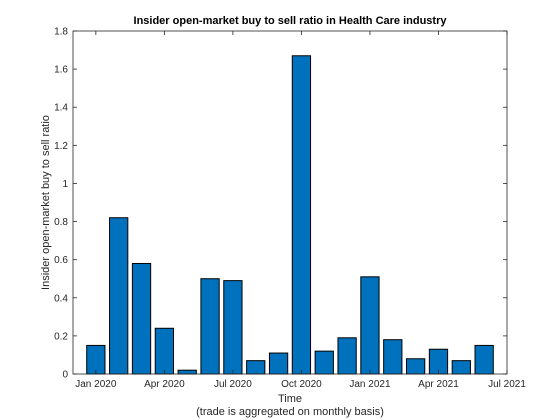  I want to click on y-tick-label: 1.8, so click(61, 32).